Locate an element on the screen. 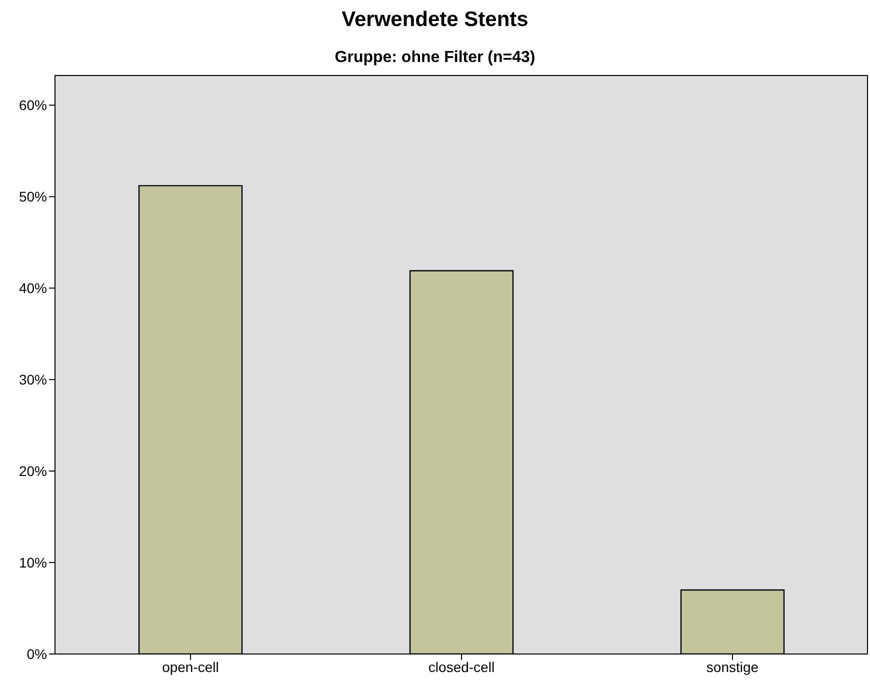 This screenshot has width=870, height=684. x-tick-label: closed-cell is located at coordinates (461, 666).